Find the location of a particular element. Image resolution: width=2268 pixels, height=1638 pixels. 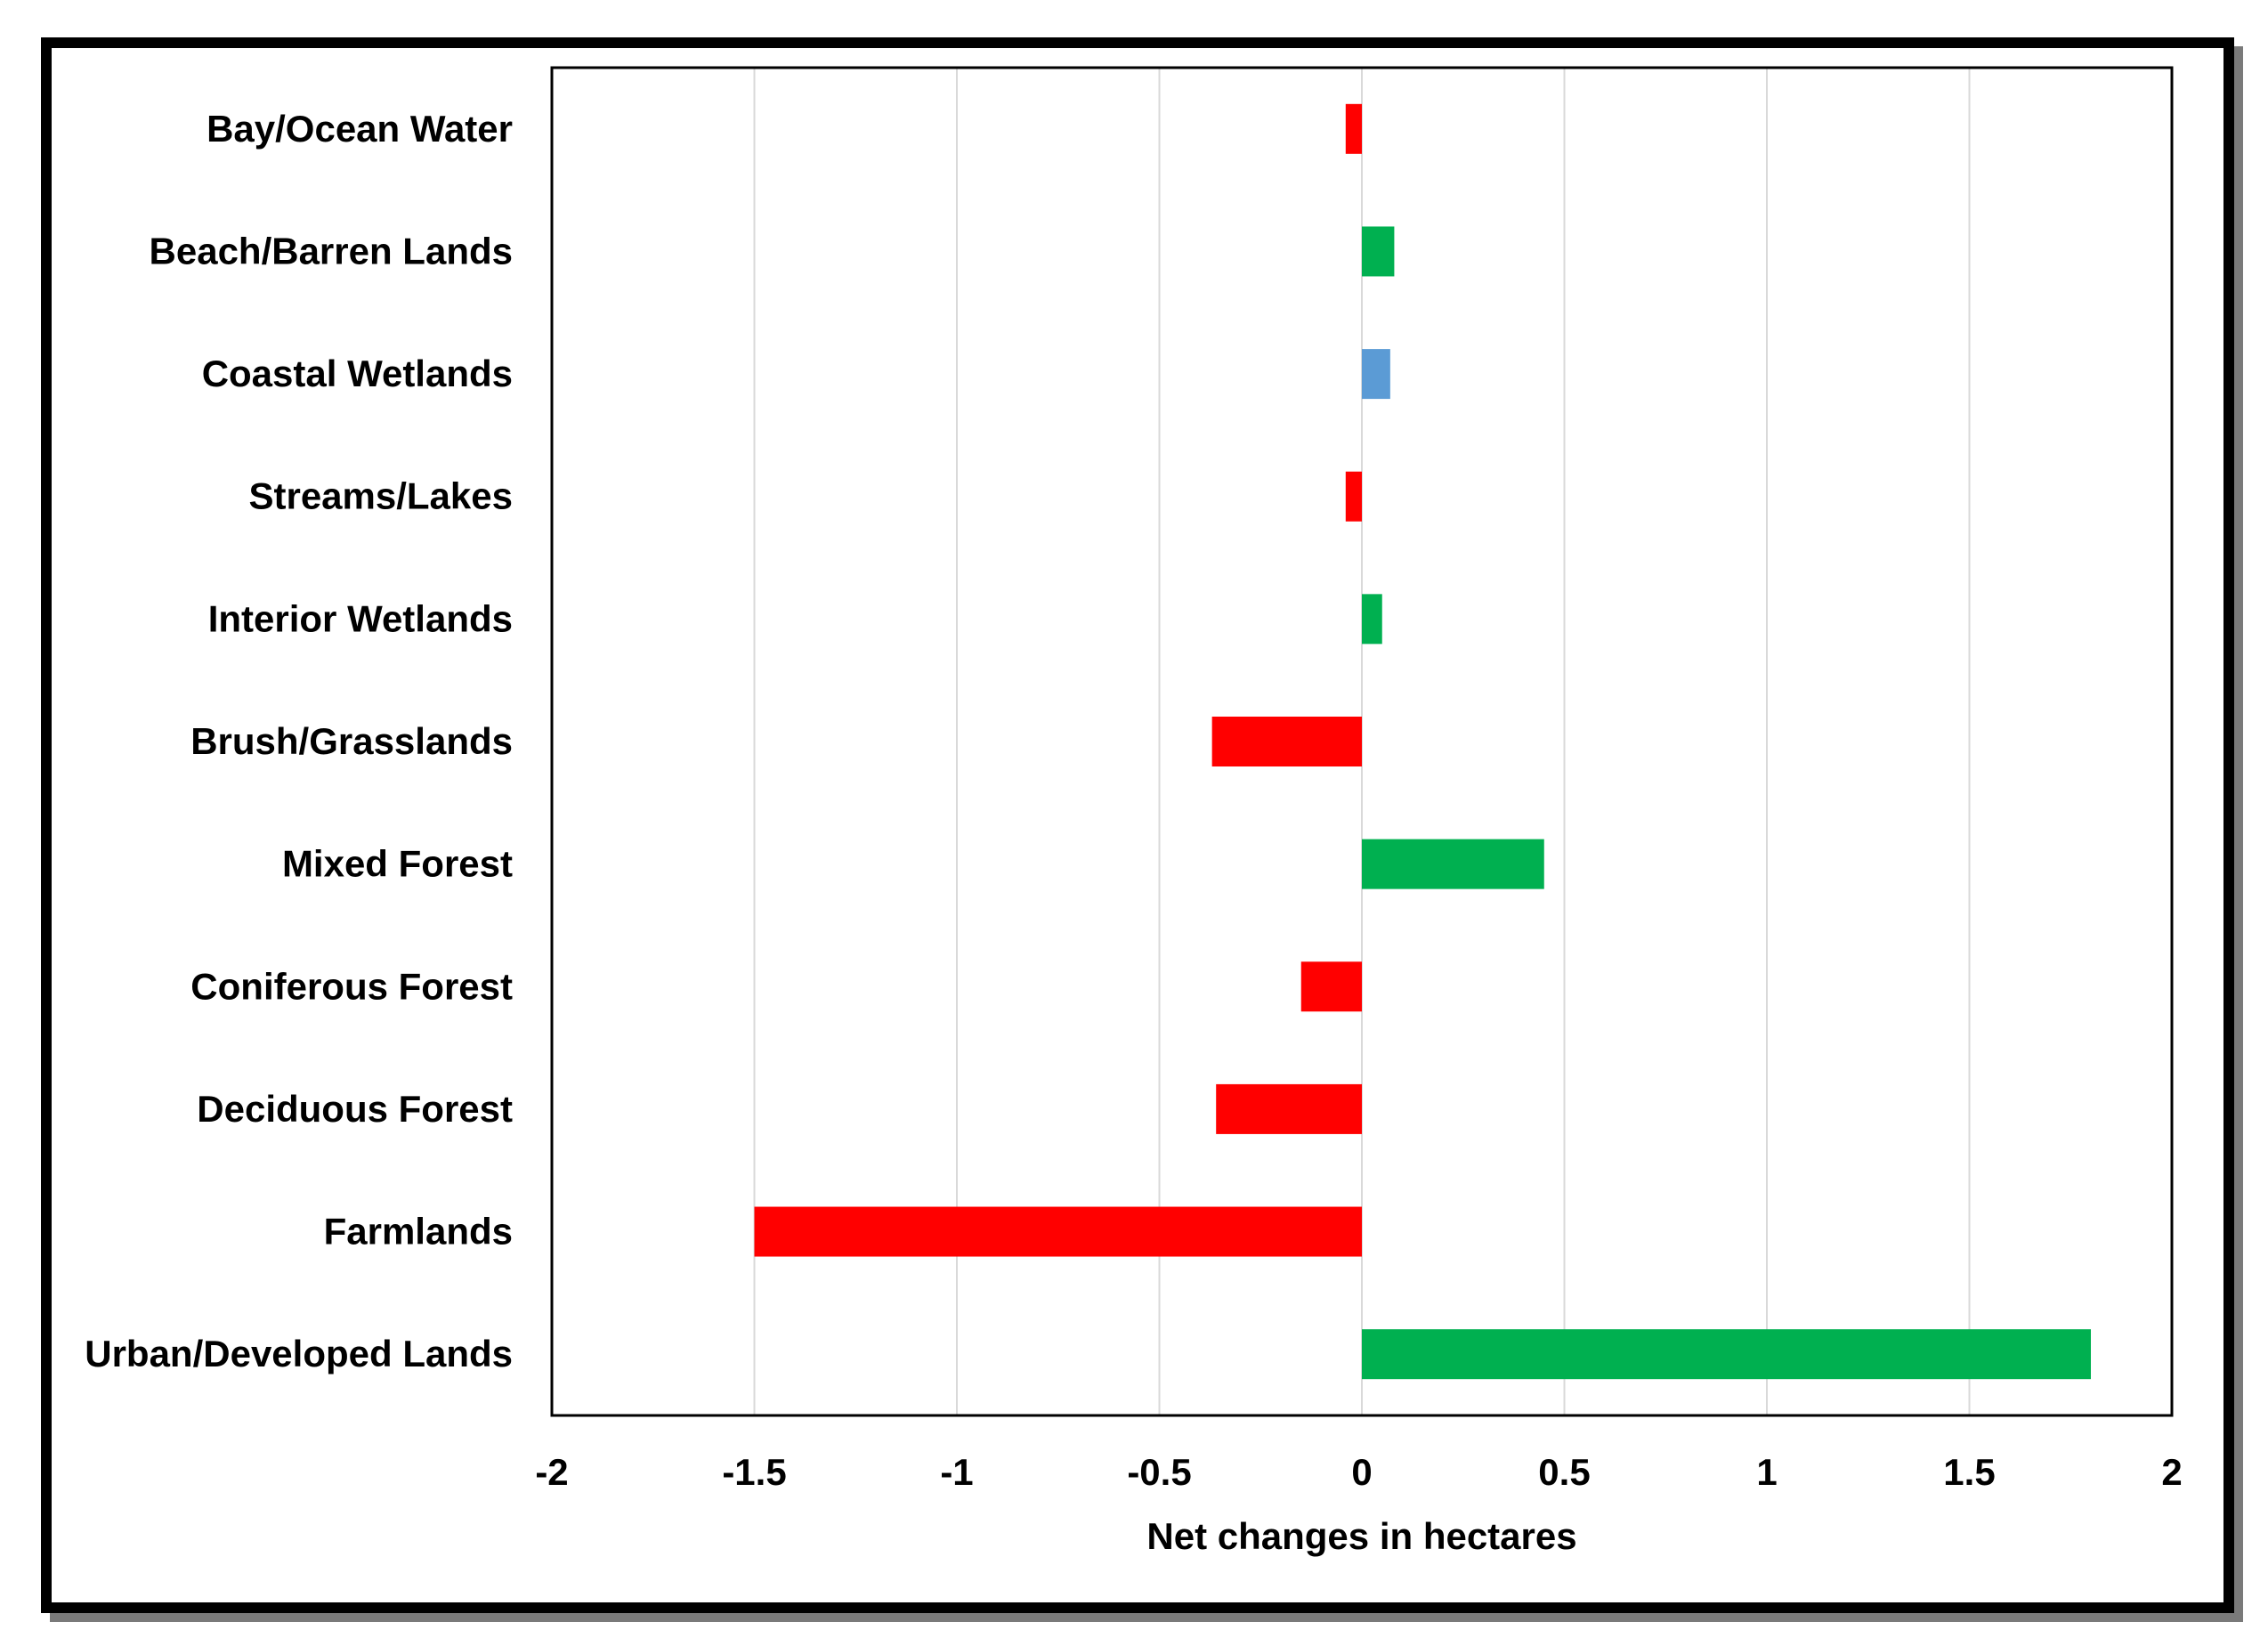

category-label: Coniferous Forest is located at coordinates (351, 986).